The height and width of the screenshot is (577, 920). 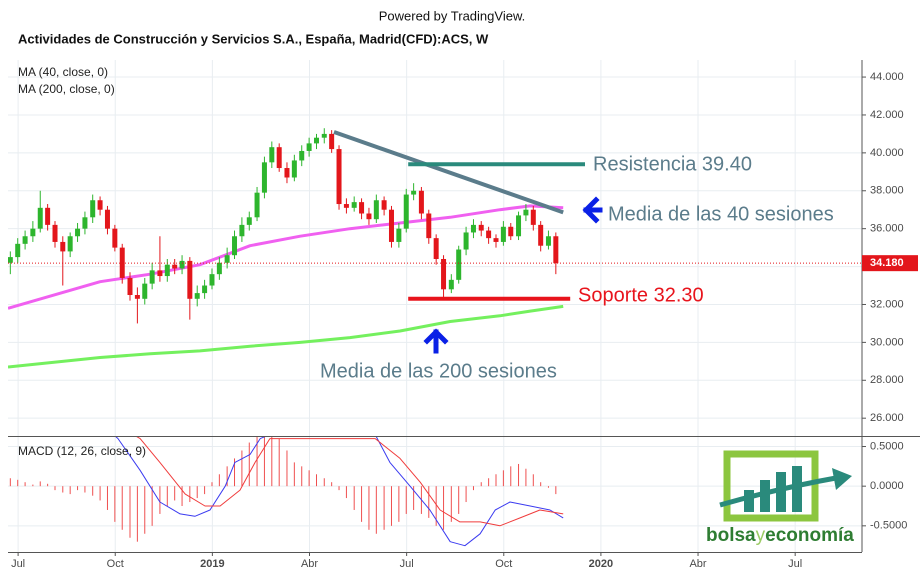 What do you see at coordinates (452, 15) in the screenshot?
I see `powered-by: Powered by TradingView.` at bounding box center [452, 15].